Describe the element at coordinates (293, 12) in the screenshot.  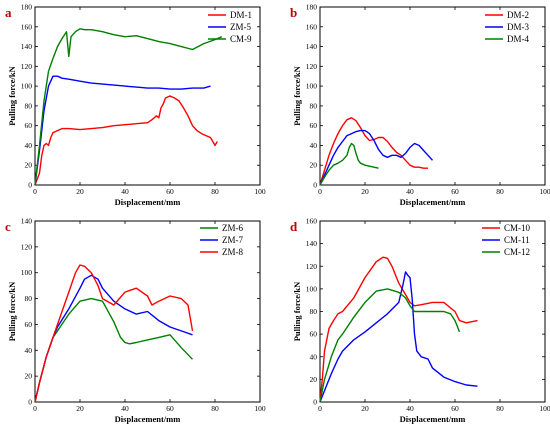
I see `panel-letter: b` at that location.